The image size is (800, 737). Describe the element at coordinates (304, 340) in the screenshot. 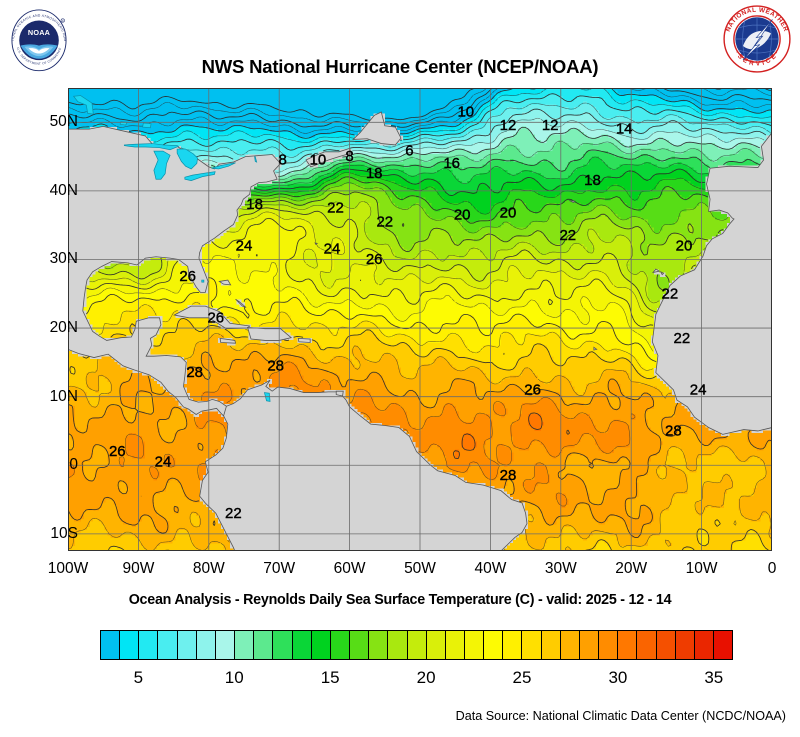

I see `coastline-puerto-rico` at that location.